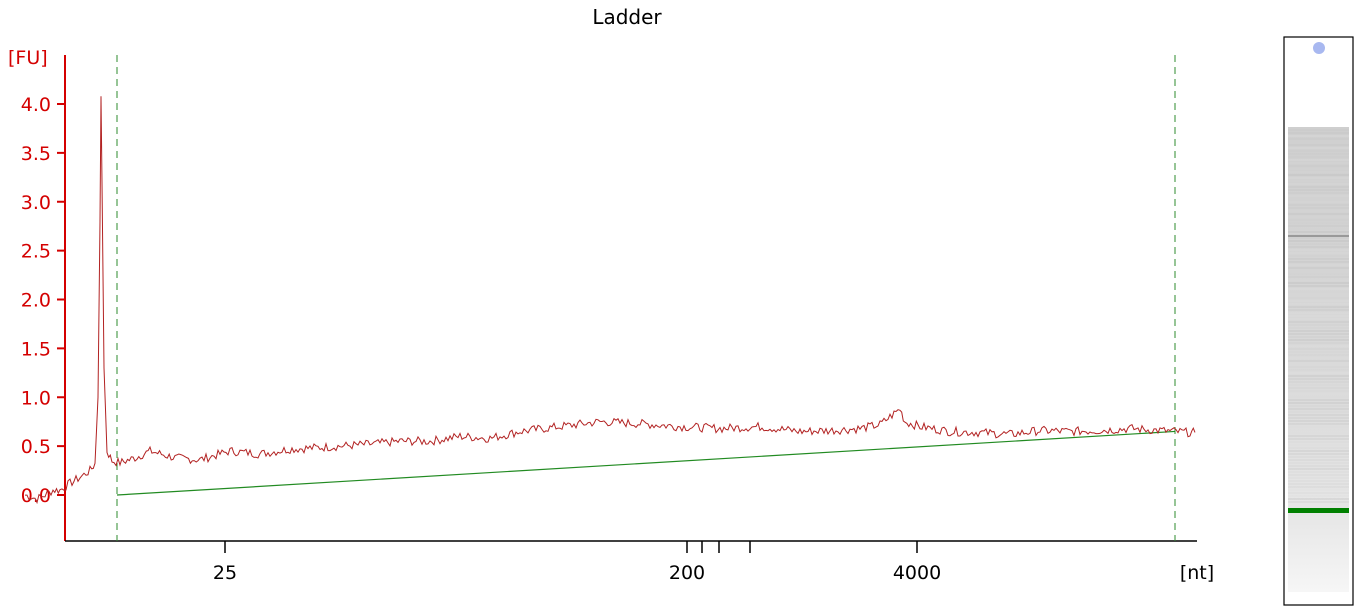 Image resolution: width=1361 pixels, height=609 pixels. I want to click on y-tick-label: 4.0, so click(36, 105).